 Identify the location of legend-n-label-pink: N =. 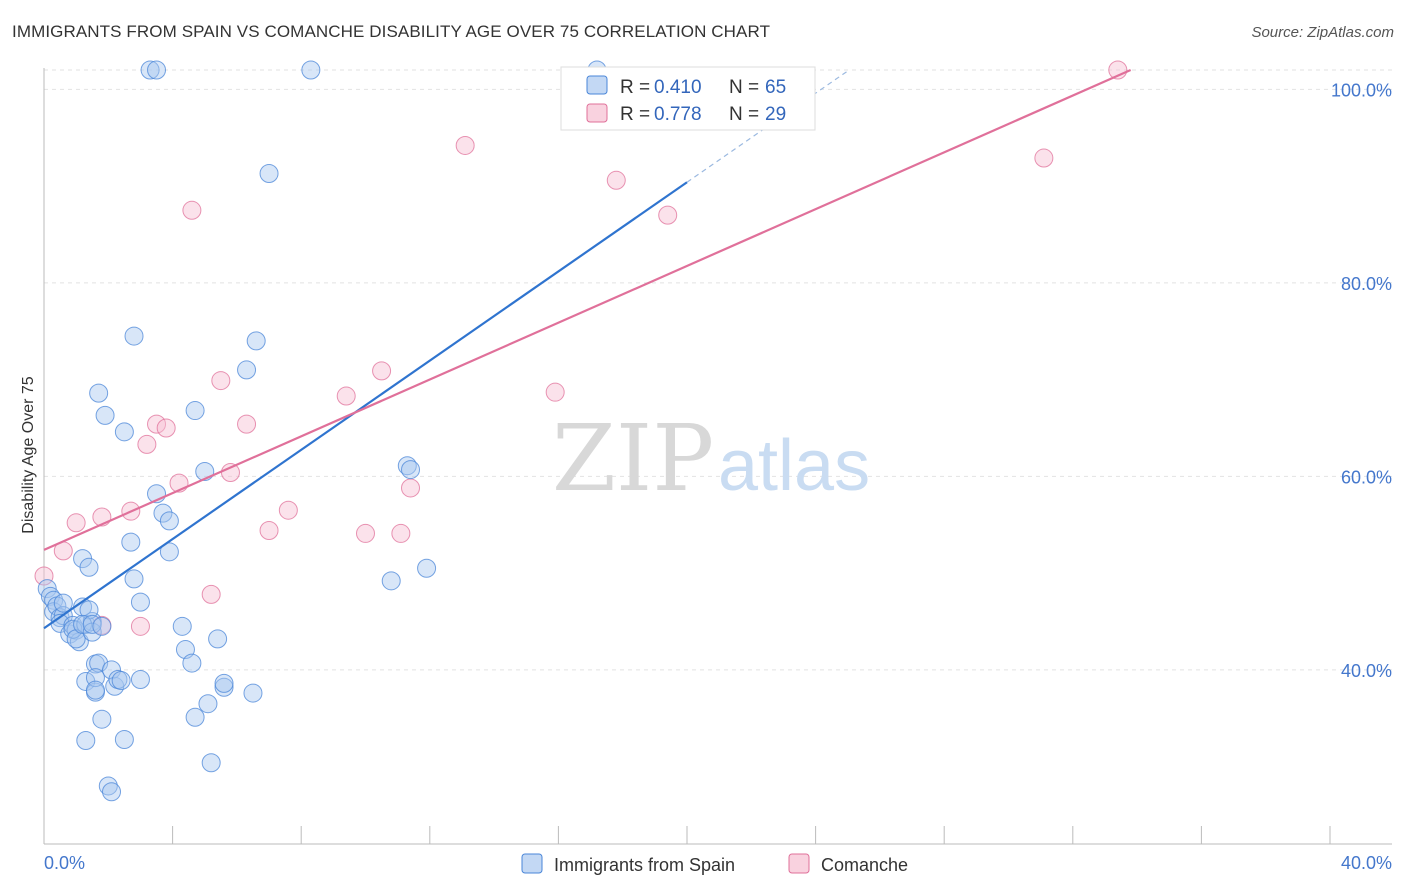
(744, 114).